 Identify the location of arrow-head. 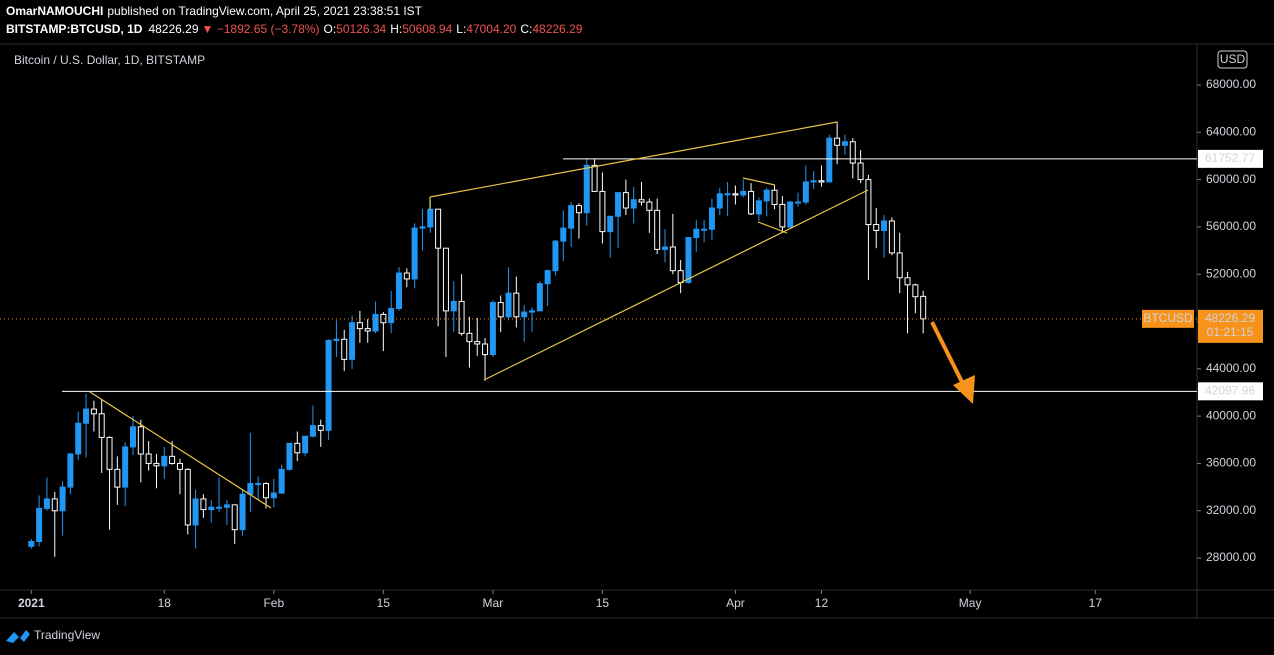
(964, 389).